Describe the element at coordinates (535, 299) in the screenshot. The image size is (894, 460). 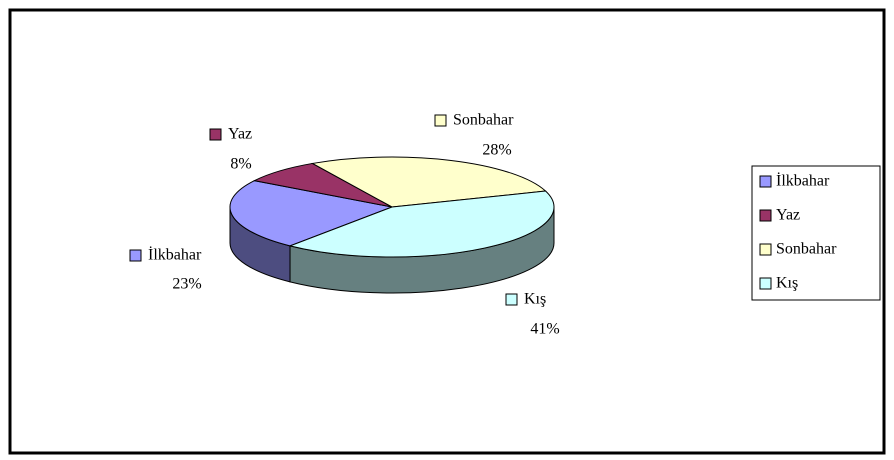
I see `data-label-name: Kış` at that location.